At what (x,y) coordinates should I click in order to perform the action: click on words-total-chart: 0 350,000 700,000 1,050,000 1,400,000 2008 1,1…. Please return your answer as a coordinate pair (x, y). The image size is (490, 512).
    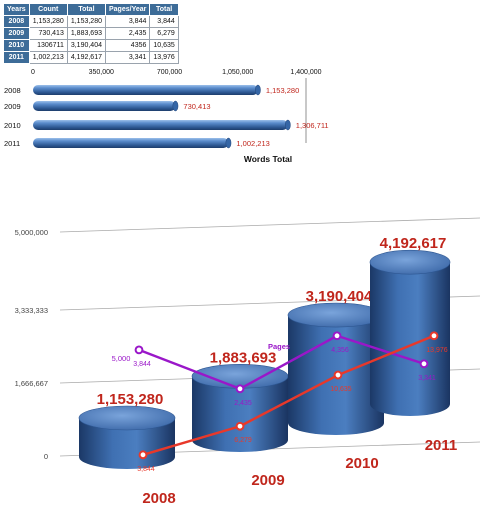
    Looking at the image, I should click on (166, 116).